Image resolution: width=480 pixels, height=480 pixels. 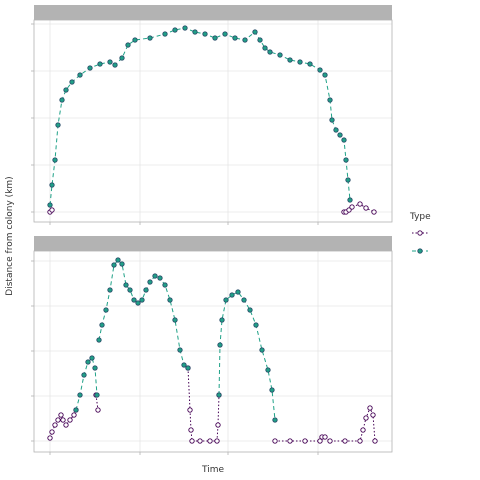 What do you see at coordinates (420, 217) in the screenshot?
I see `legend-title: Type` at bounding box center [420, 217].